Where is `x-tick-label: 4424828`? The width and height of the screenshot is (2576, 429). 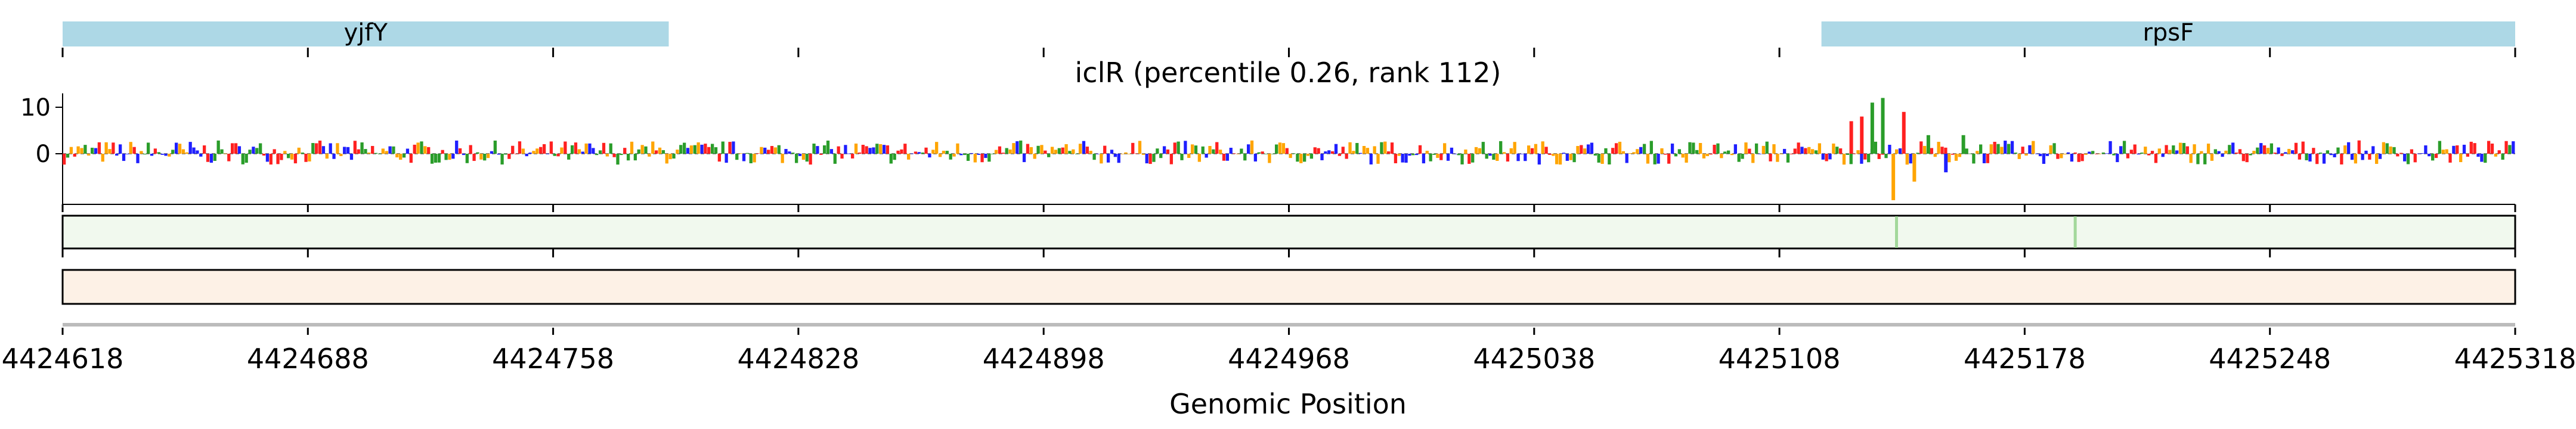 x-tick-label: 4424828 is located at coordinates (798, 359).